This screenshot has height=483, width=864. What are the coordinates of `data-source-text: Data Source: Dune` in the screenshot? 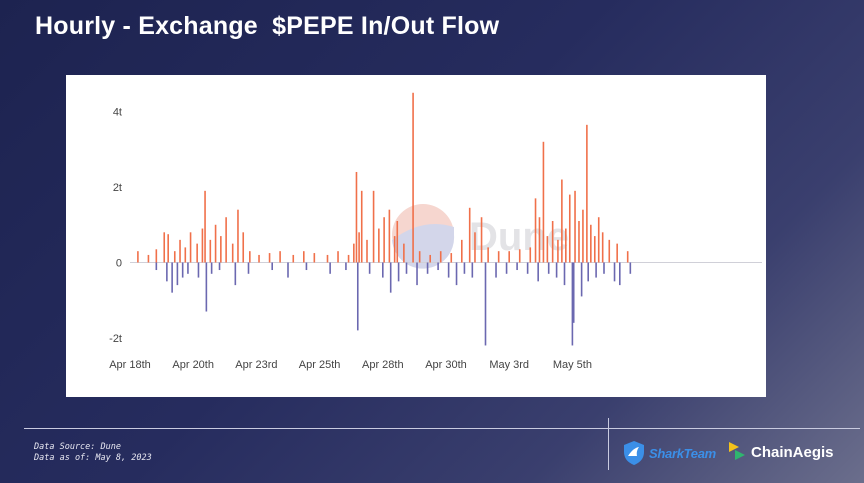 It's located at (77, 447).